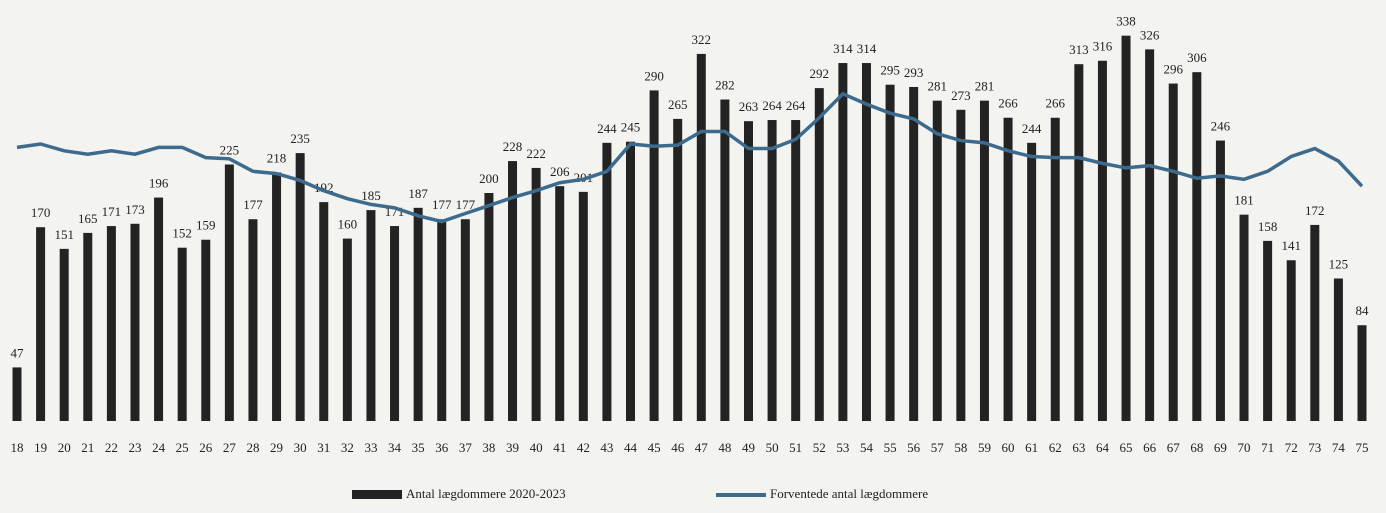  What do you see at coordinates (347, 447) in the screenshot?
I see `x-tick-label: 32` at bounding box center [347, 447].